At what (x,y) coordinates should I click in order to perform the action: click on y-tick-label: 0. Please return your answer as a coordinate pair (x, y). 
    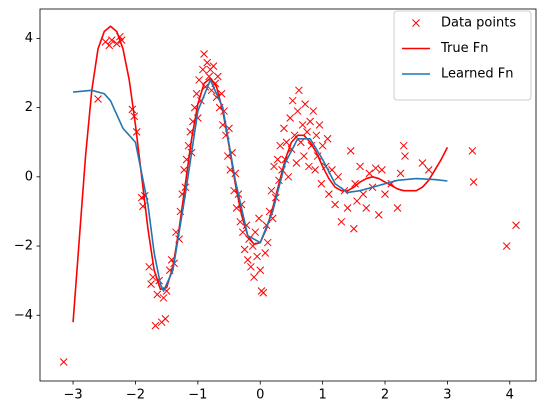
    Looking at the image, I should click on (29, 176).